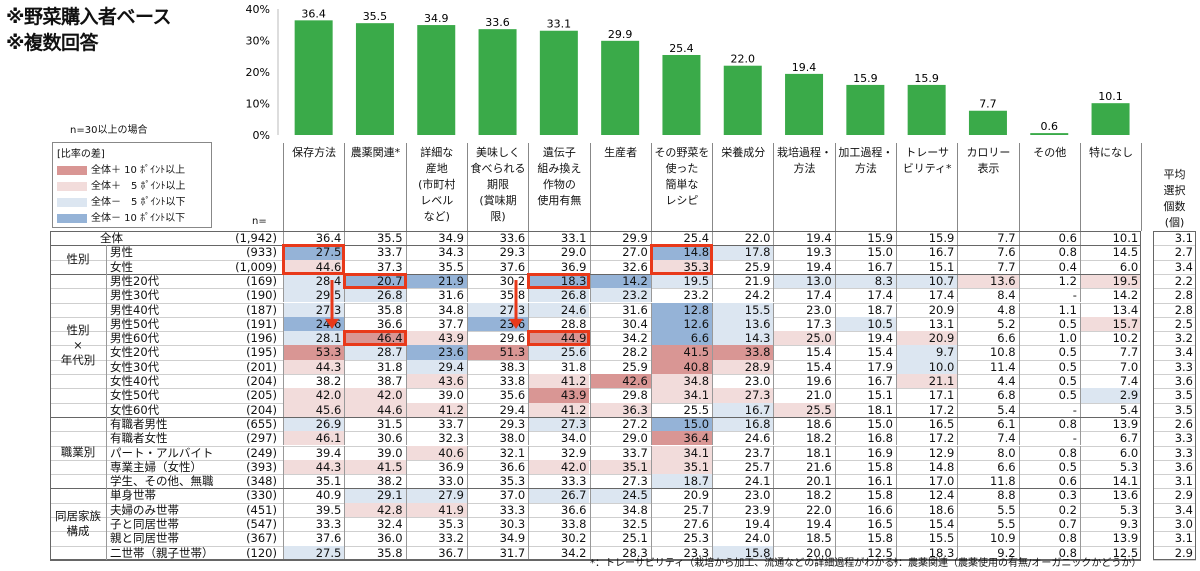 This screenshot has height=571, width=1200. Describe the element at coordinates (1050, 152) in the screenshot. I see `column-header-label: その他` at that location.